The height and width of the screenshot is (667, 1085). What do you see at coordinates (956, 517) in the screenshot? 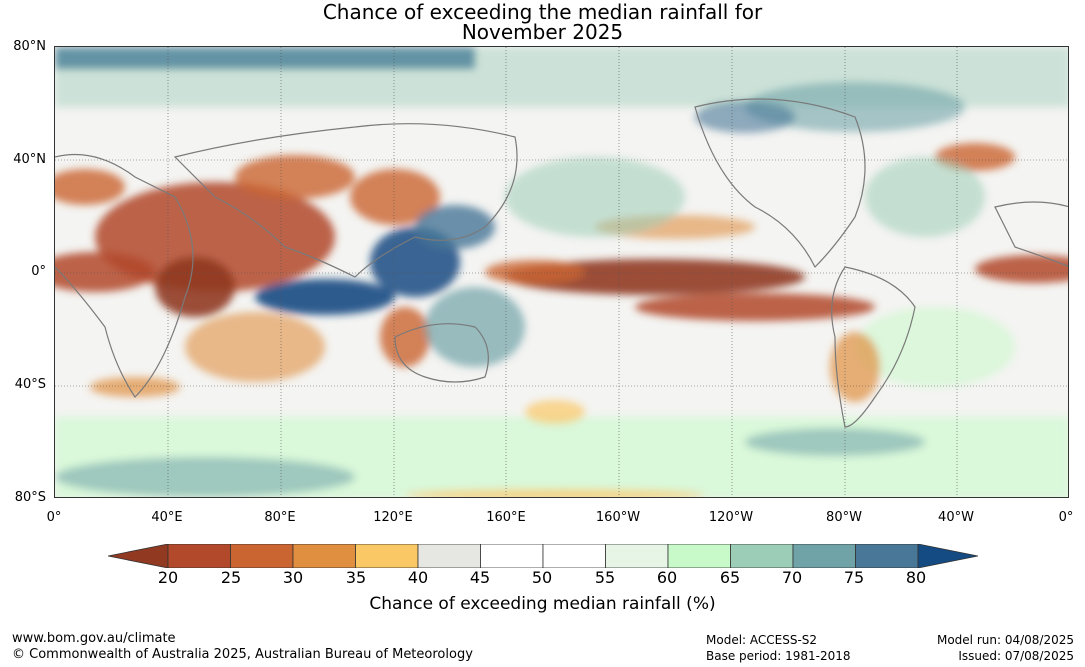
I see `lon-label-40w: 40°W` at bounding box center [956, 517].